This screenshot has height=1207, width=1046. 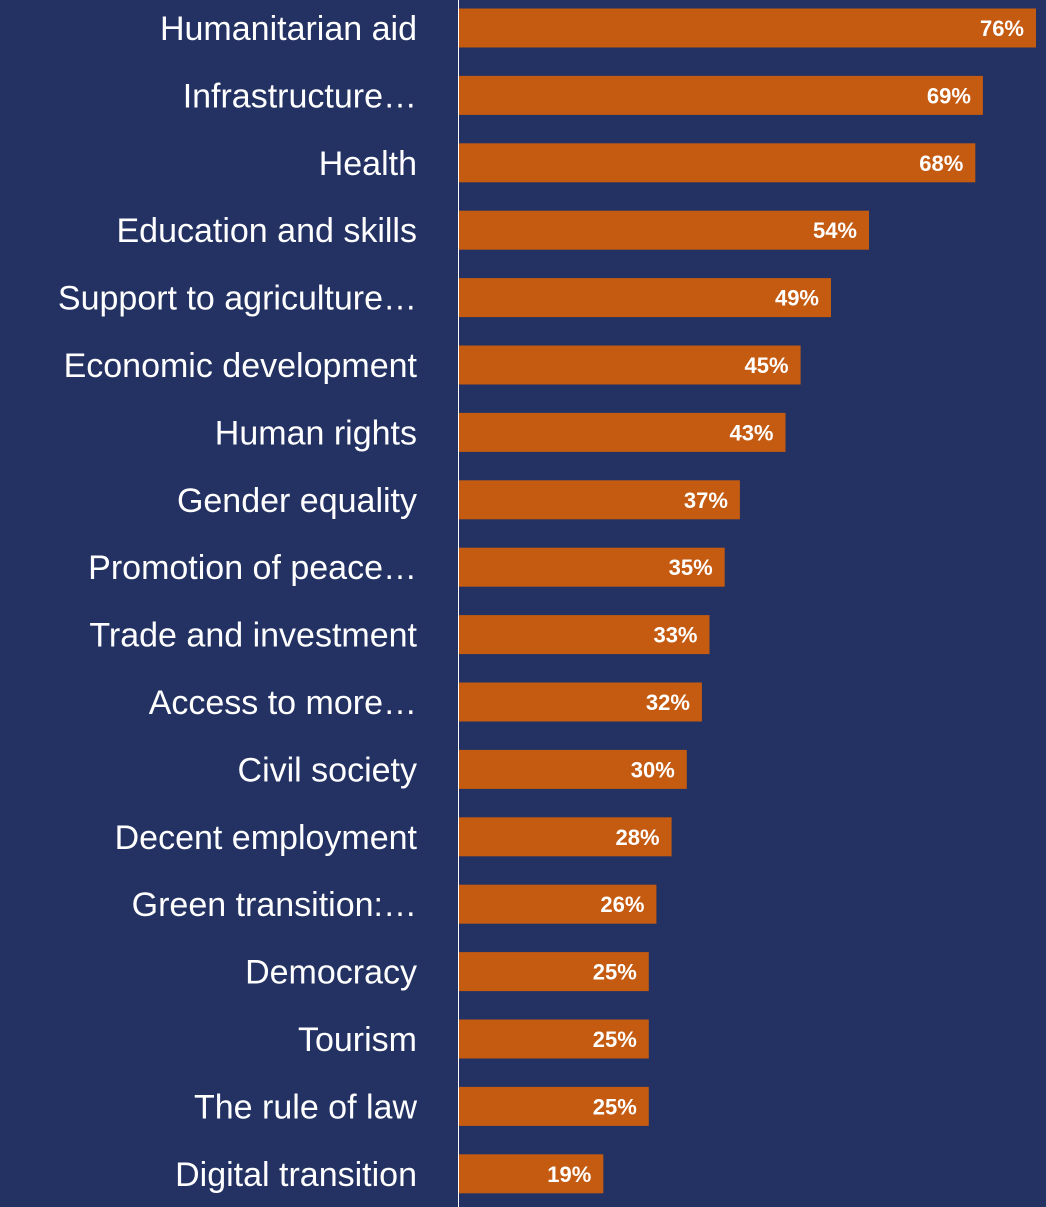 What do you see at coordinates (622, 904) in the screenshot?
I see `bar-value-label: 26%` at bounding box center [622, 904].